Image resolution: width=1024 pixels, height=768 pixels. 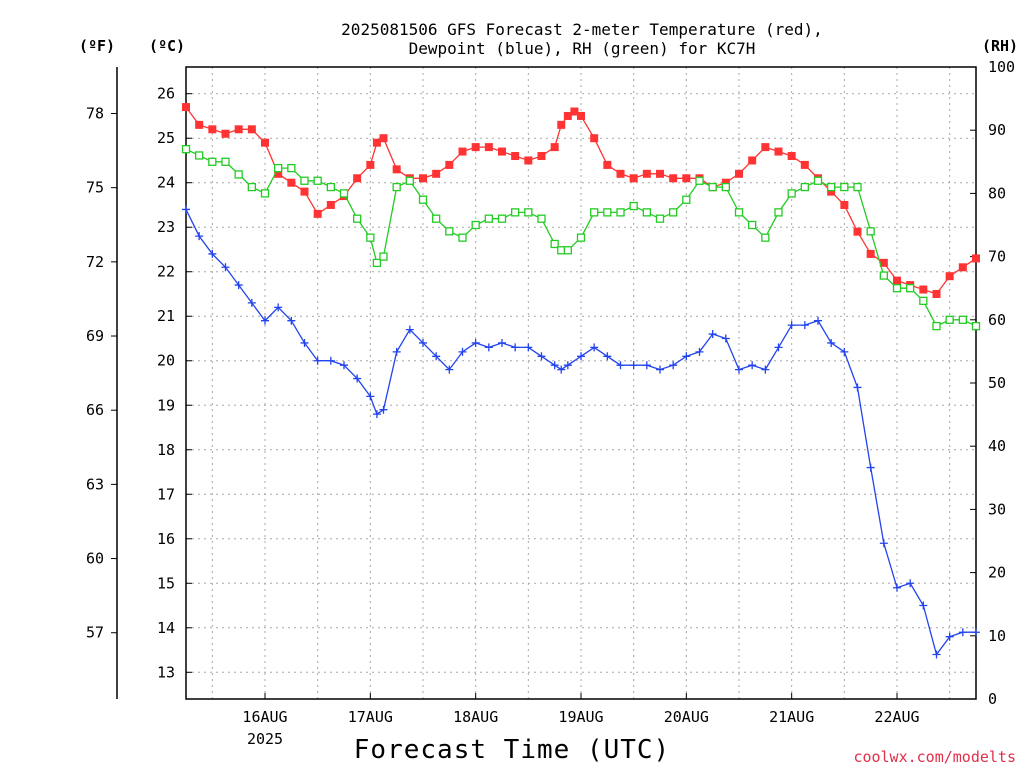 What do you see at coordinates (934, 757) in the screenshot?
I see `website-credit: coolwx.com/modelts` at bounding box center [934, 757].